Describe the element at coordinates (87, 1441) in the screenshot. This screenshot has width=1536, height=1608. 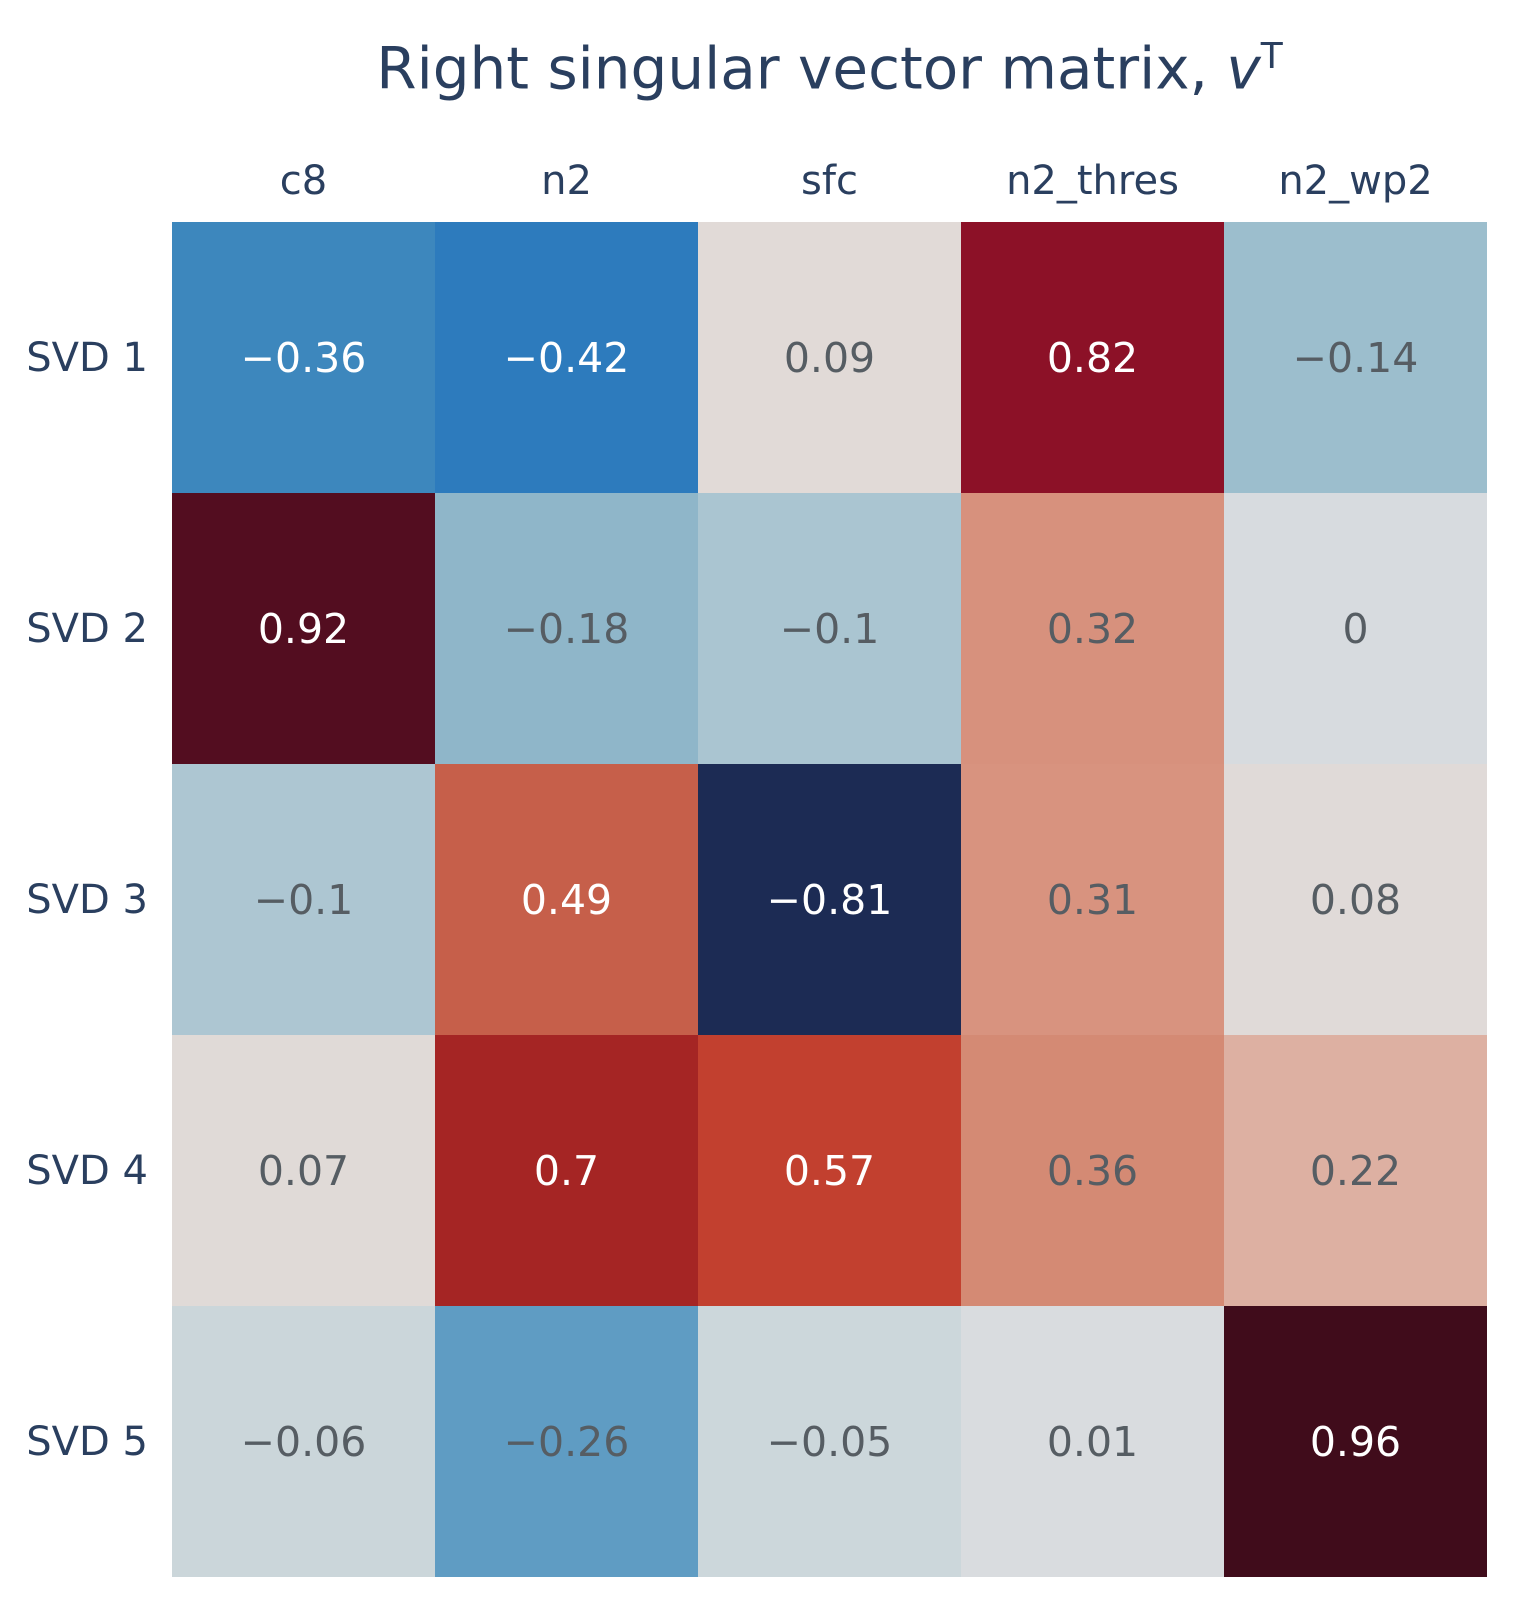
I see `row-label-svd-5: SVD 5` at that location.